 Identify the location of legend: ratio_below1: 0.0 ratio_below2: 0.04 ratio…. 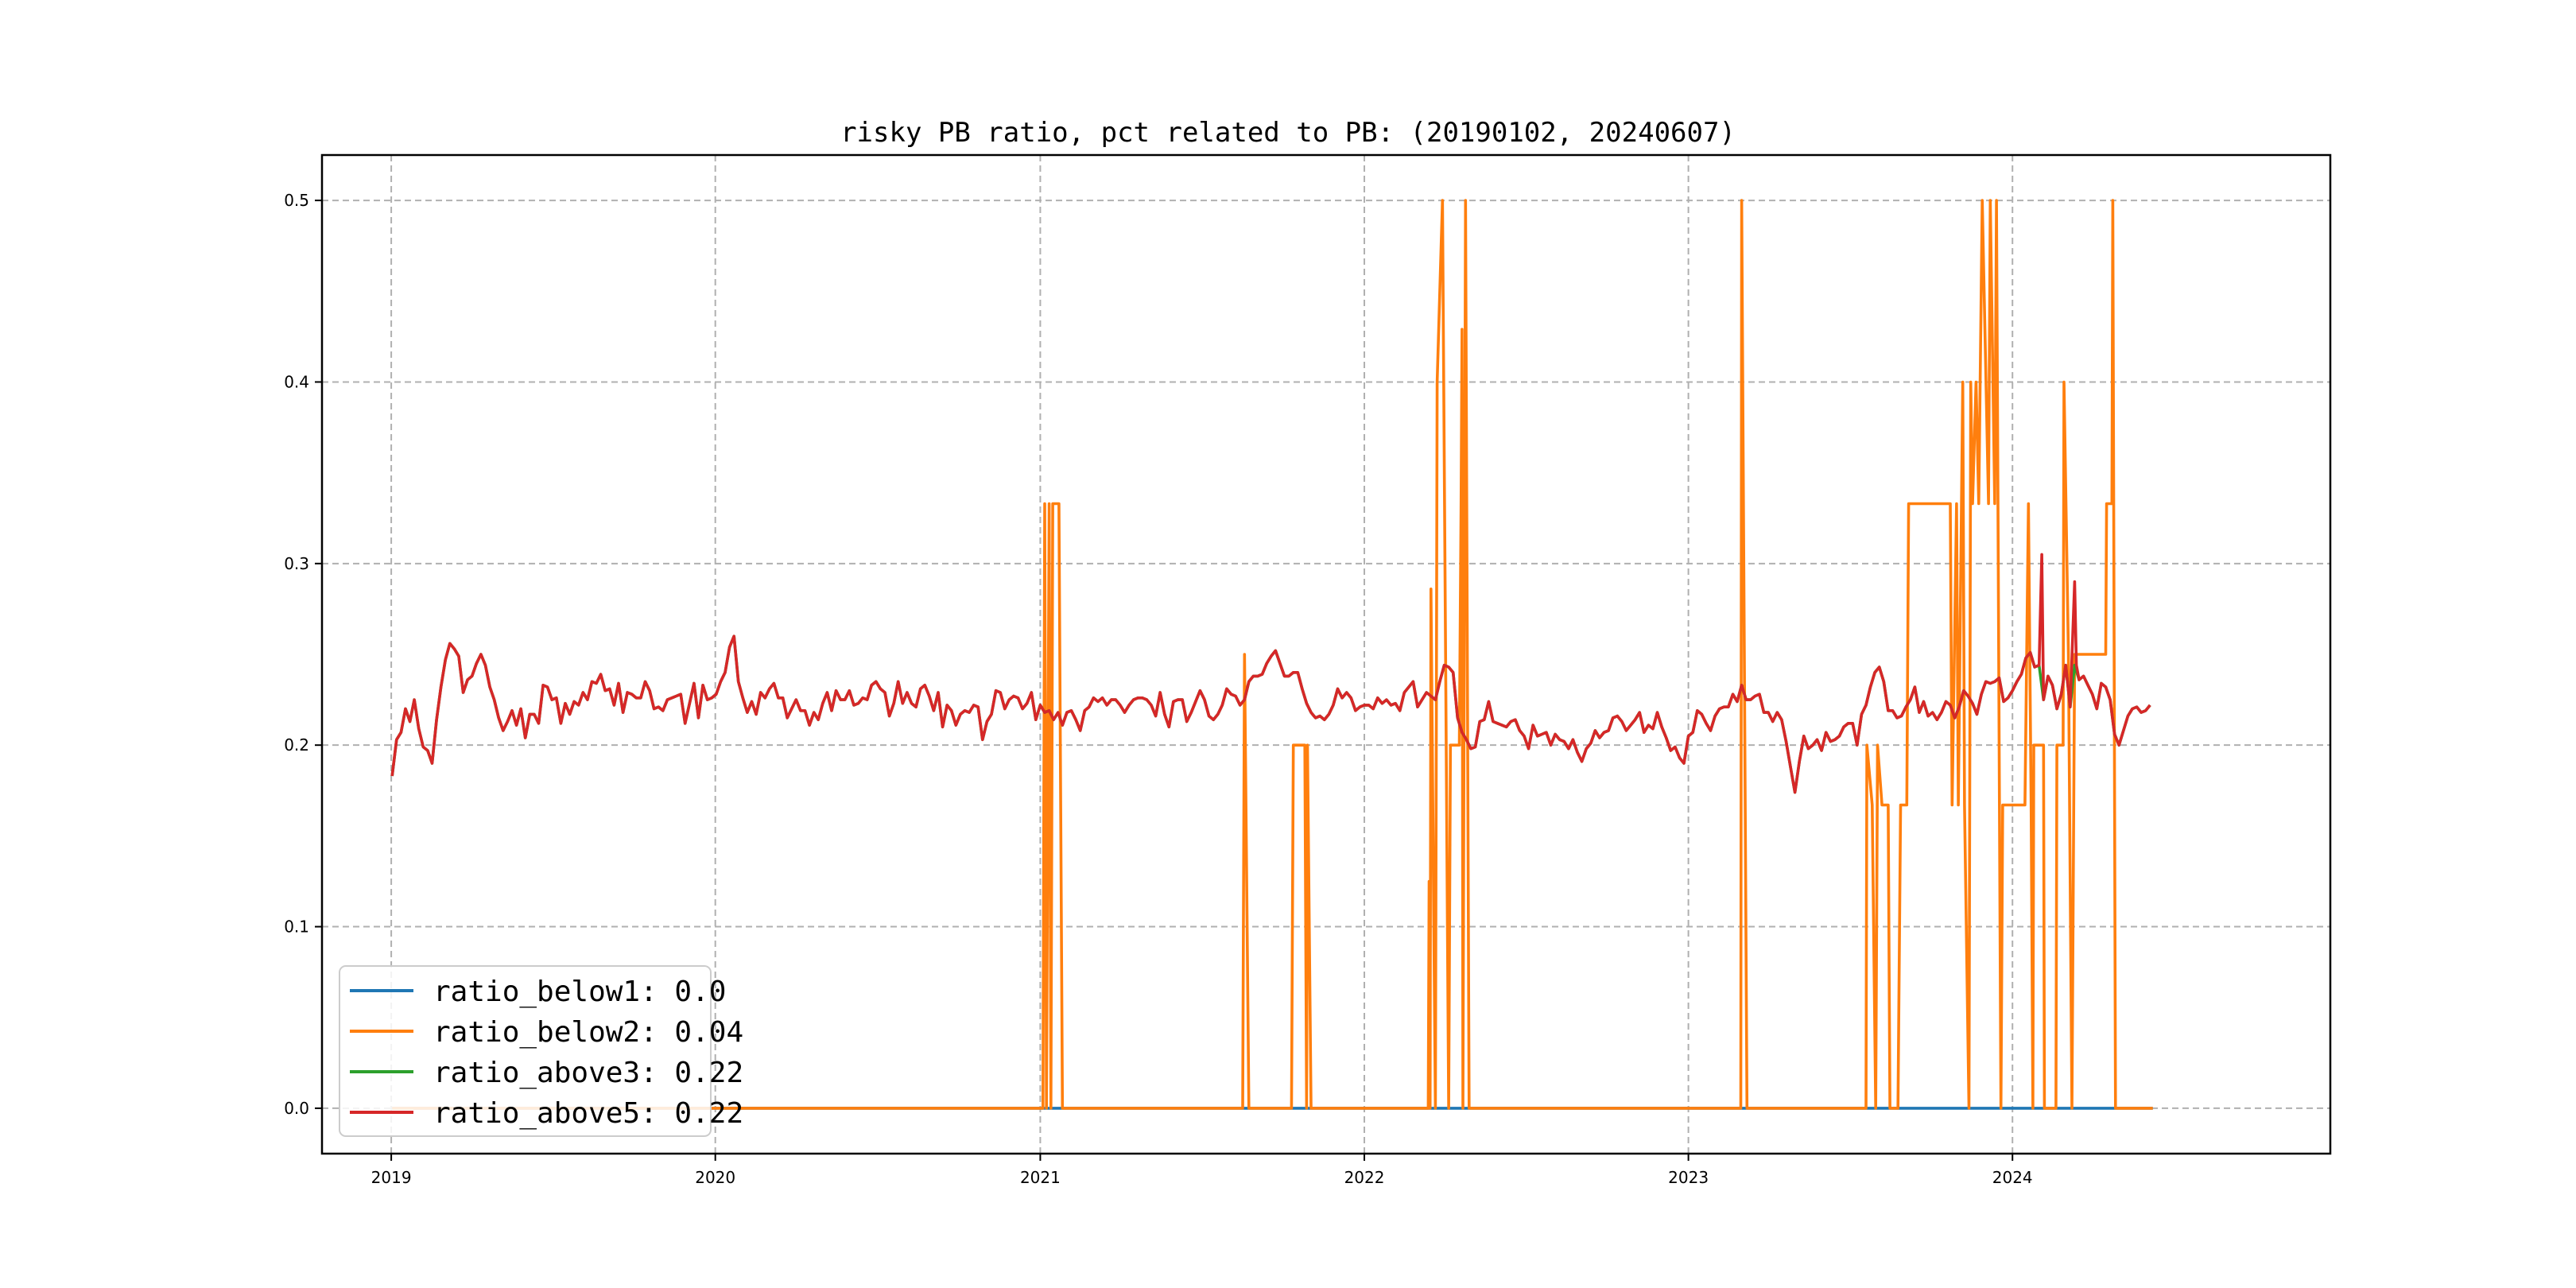
(541, 1051).